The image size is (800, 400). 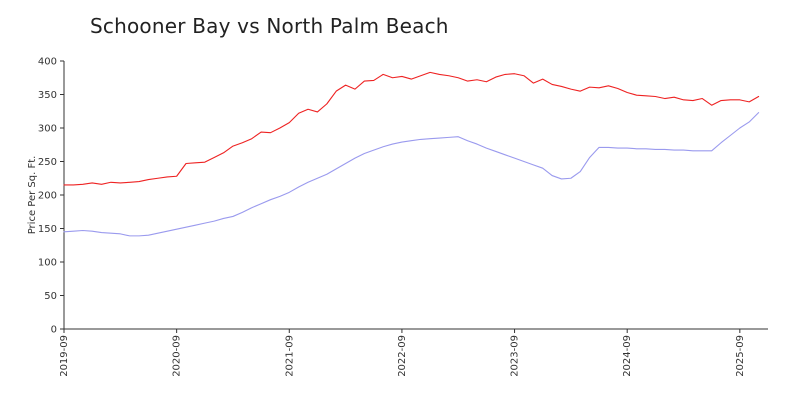 What do you see at coordinates (47, 62) in the screenshot?
I see `y-tick-label: 400` at bounding box center [47, 62].